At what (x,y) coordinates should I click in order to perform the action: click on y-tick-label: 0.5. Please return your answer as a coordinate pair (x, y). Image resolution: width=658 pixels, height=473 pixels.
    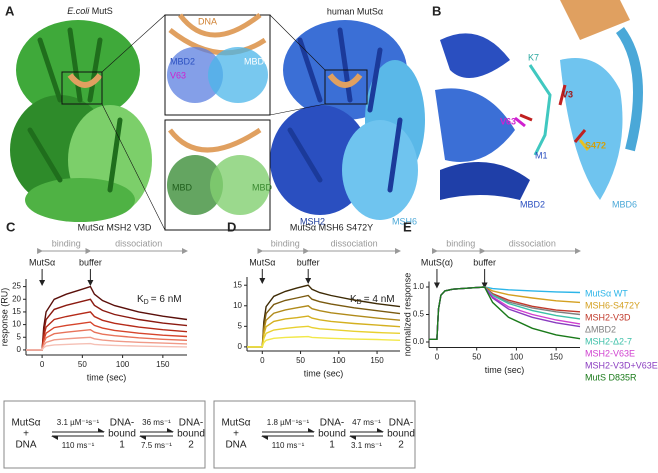
    Looking at the image, I should click on (419, 314).